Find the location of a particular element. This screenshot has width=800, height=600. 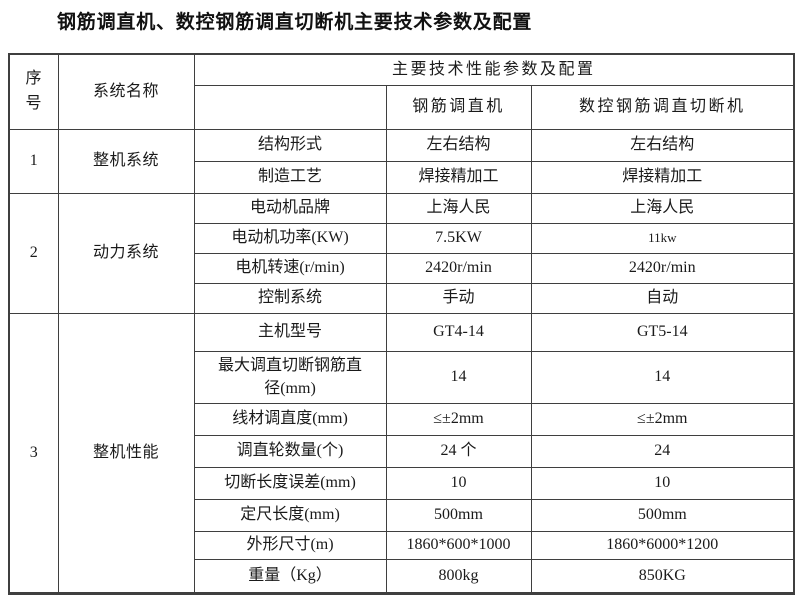

value-cell-machine2: 24 is located at coordinates (662, 451).